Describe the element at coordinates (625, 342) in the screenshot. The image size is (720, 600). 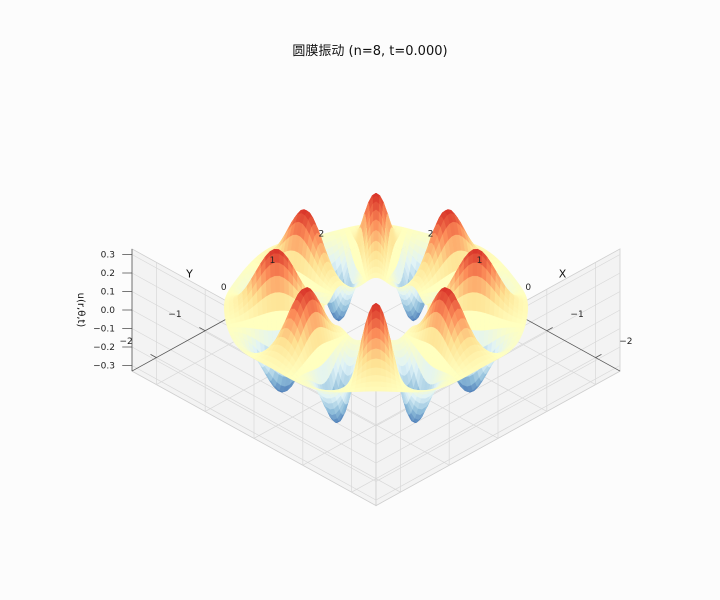
I see `x-tick-label: −2` at that location.